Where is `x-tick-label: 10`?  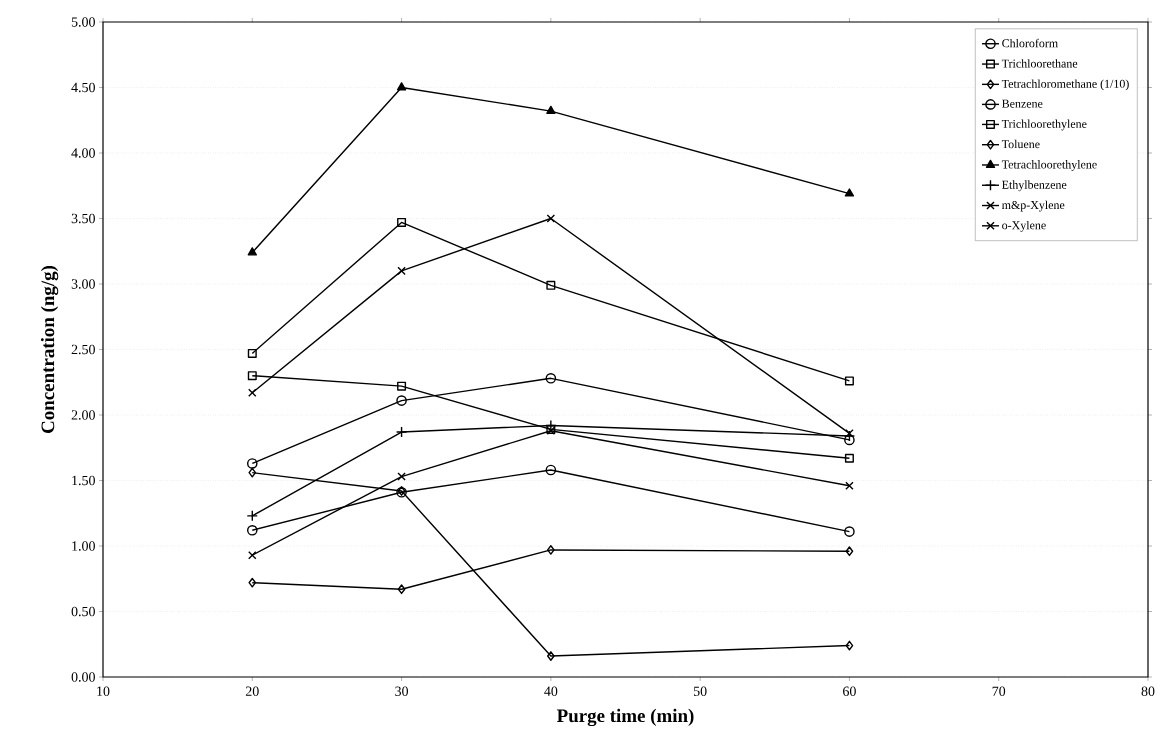
x-tick-label: 10 is located at coordinates (103, 691).